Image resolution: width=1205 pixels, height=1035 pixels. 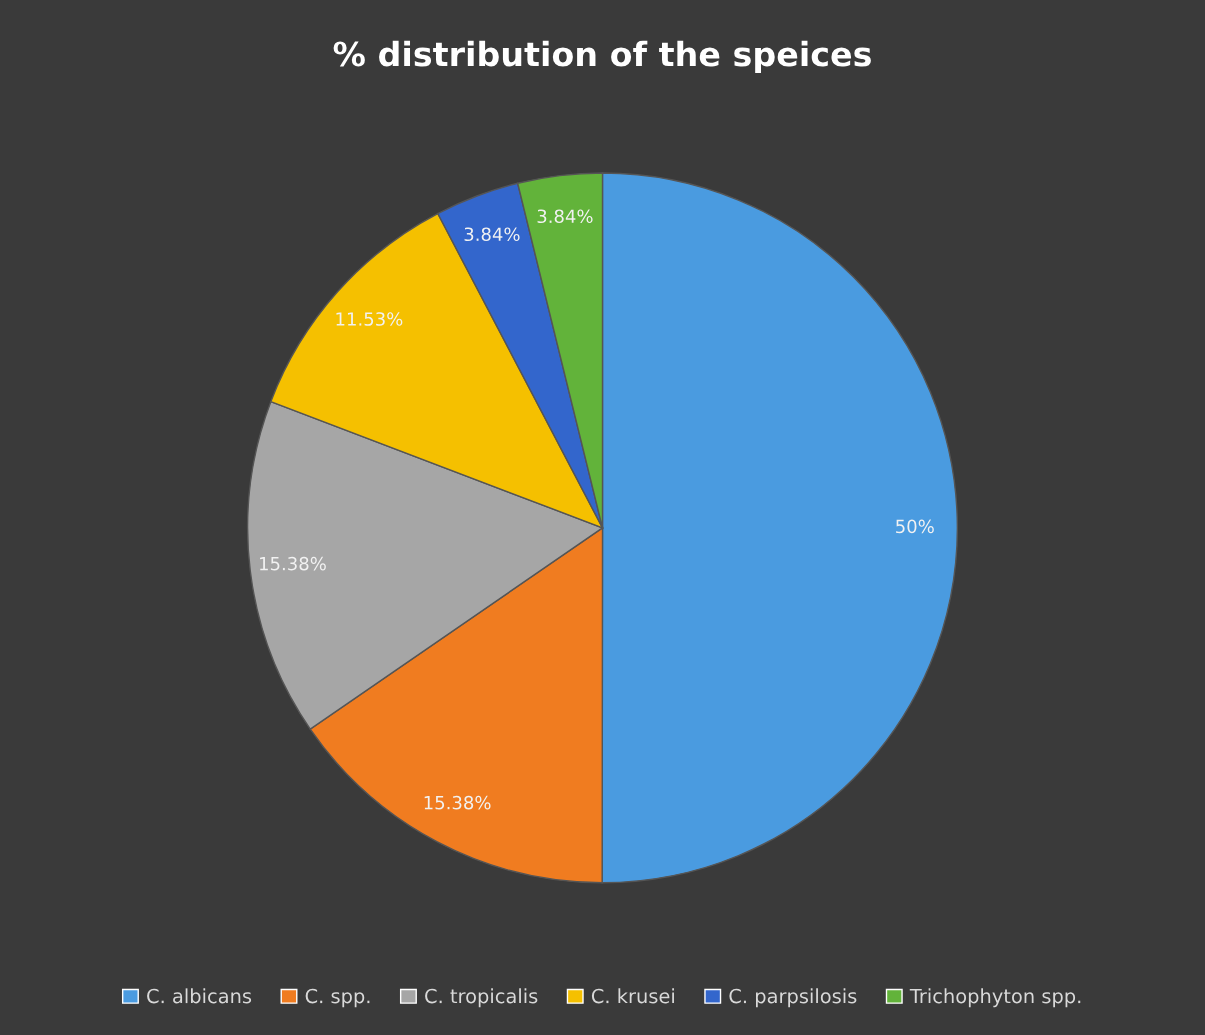 What do you see at coordinates (915, 526) in the screenshot?
I see `data-label: 50%` at bounding box center [915, 526].